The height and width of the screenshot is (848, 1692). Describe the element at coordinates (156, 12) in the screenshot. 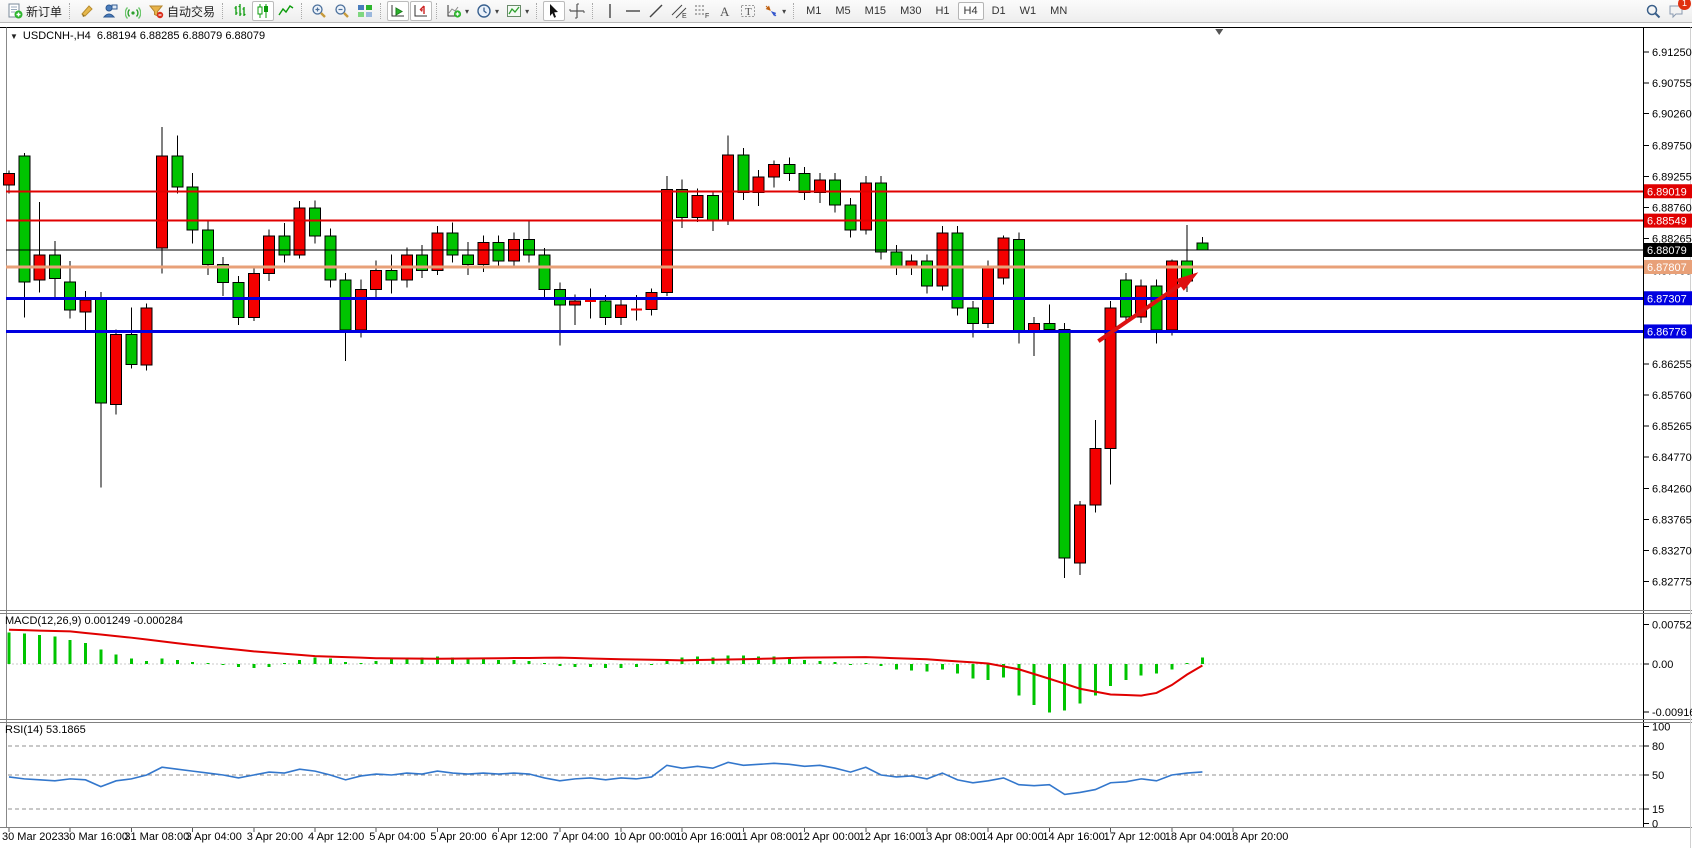

I see `auto-trading-icon` at that location.